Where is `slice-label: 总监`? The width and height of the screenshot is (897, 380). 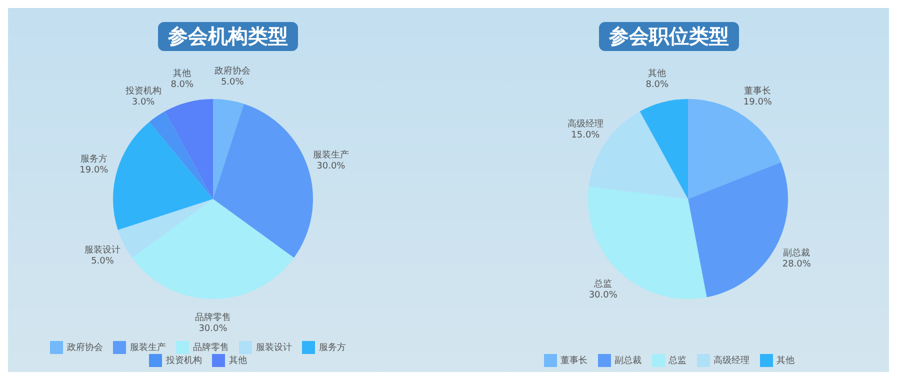
slice-label: 总监 is located at coordinates (602, 284).